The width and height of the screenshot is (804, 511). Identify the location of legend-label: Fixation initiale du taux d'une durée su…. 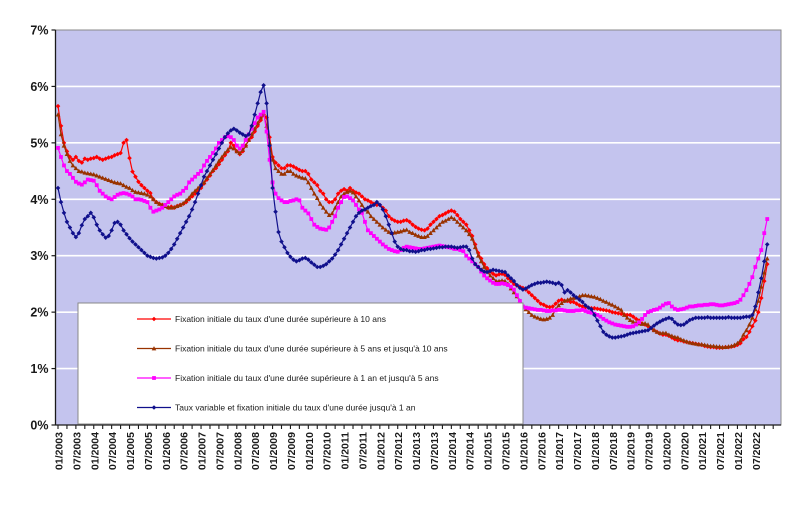
(311, 349).